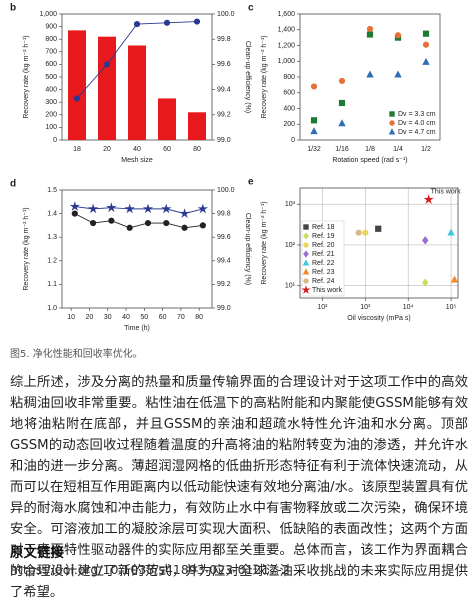 This screenshot has height=603, width=474. I want to click on x-tick-label: 10⁴, so click(408, 307).